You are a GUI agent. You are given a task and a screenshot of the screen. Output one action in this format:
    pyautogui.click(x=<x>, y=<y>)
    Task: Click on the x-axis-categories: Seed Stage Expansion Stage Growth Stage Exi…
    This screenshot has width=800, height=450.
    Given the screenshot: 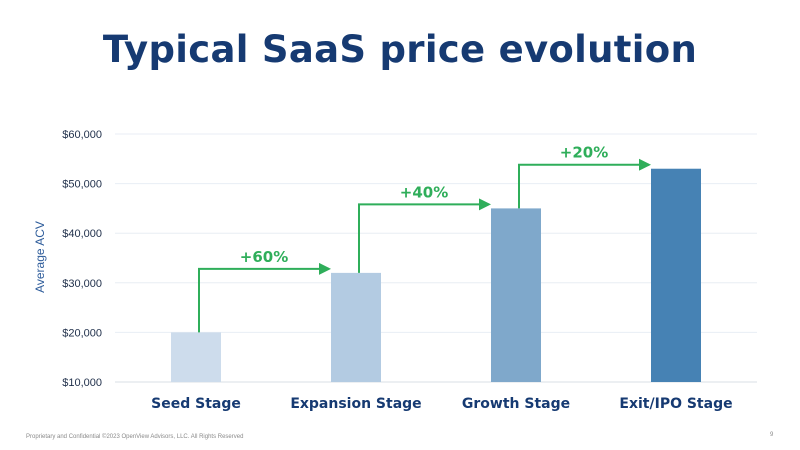 What is the action you would take?
    pyautogui.click(x=441, y=404)
    